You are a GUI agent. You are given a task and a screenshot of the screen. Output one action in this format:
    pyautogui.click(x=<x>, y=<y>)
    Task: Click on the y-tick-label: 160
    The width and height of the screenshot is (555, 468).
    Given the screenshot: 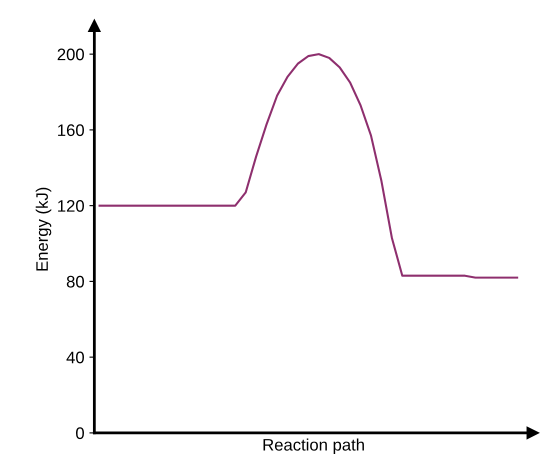 What is the action you would take?
    pyautogui.click(x=71, y=130)
    